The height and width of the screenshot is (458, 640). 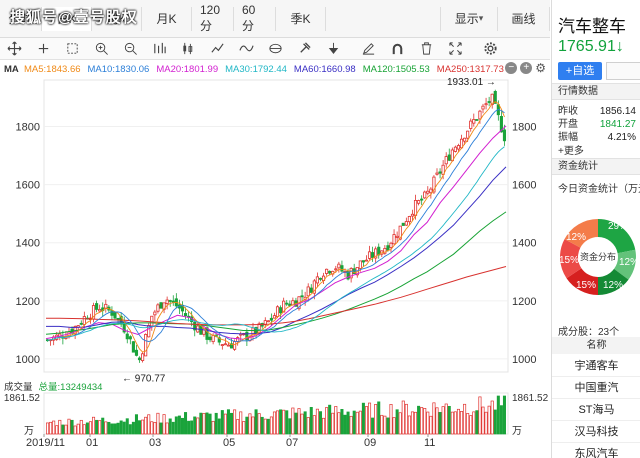 I want to click on add-indicator-icon: +, so click(x=526, y=68).